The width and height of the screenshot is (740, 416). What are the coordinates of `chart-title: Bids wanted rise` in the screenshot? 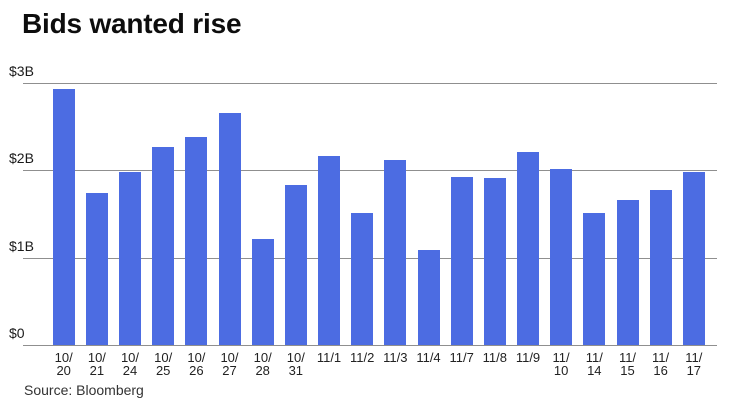 It's located at (132, 23).